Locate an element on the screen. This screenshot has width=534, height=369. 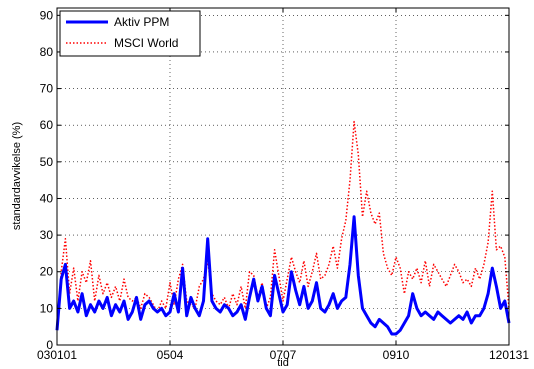
x-tick-label: 0504 is located at coordinates (170, 355).